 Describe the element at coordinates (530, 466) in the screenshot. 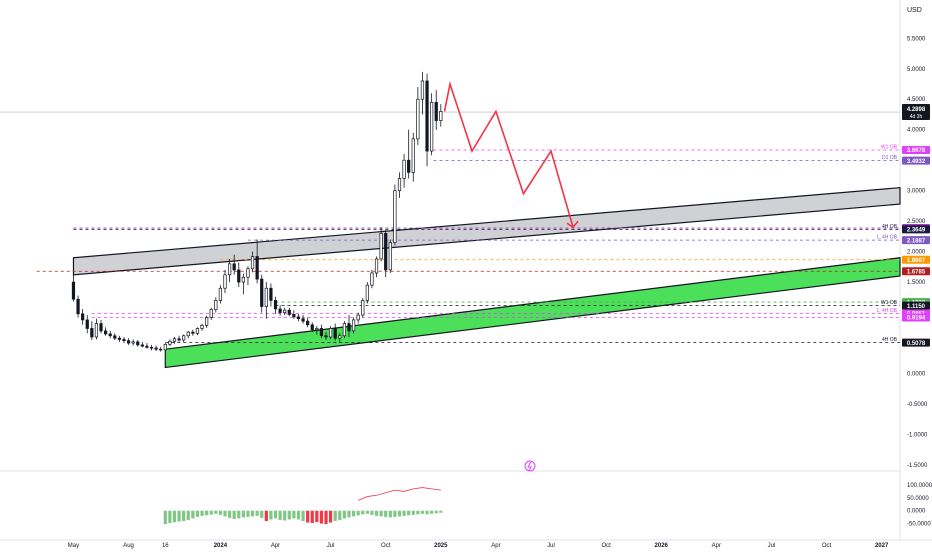

I see `lightning-icon` at that location.